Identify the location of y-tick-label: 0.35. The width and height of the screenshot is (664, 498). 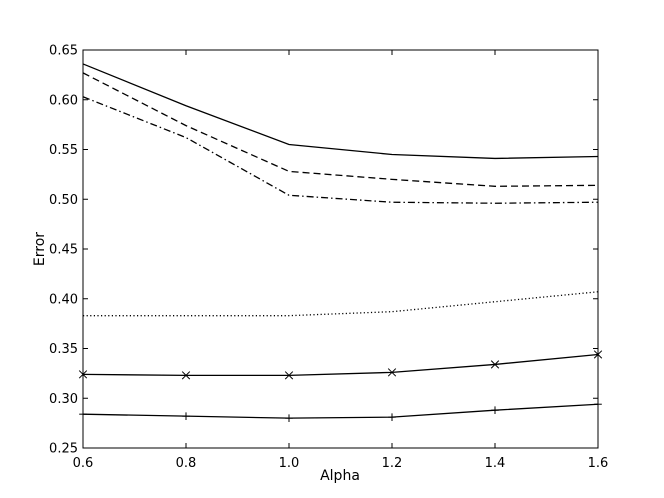
(63, 349).